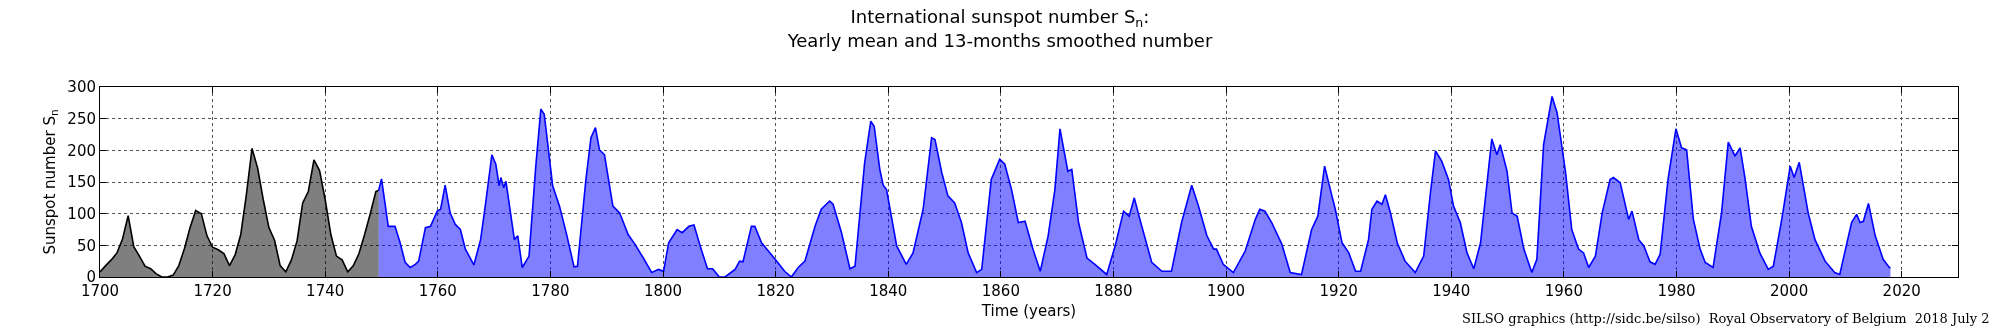 The height and width of the screenshot is (332, 2000). I want to click on x-tick-label: 1720, so click(212, 291).